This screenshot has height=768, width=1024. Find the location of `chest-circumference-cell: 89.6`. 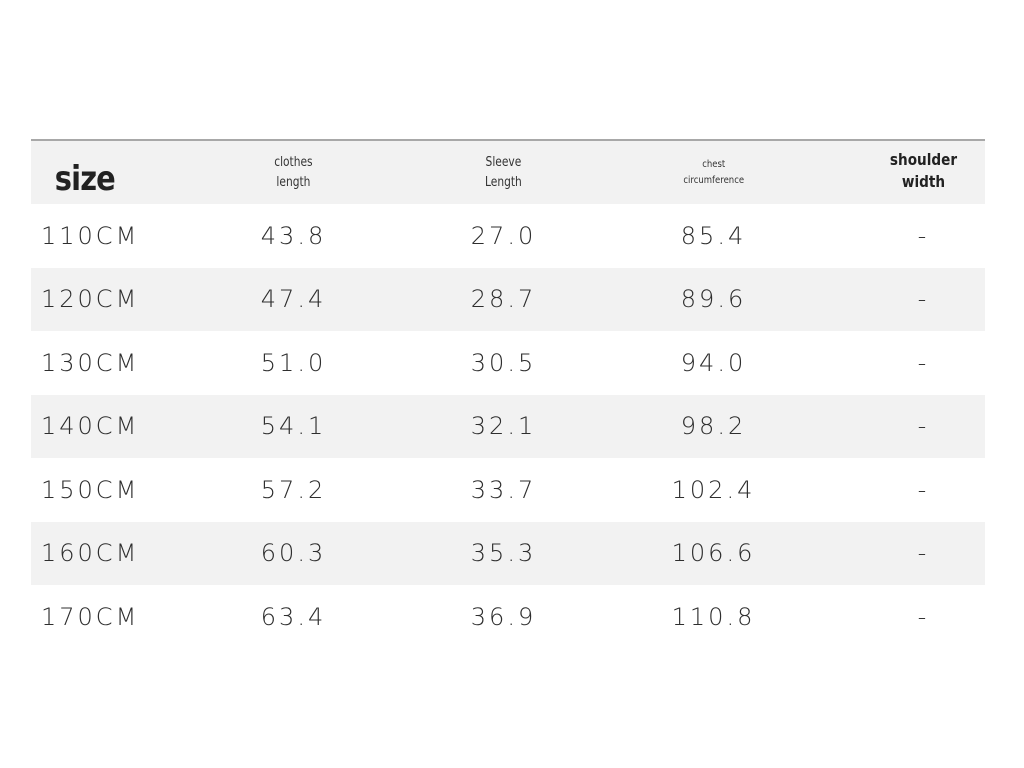

chest-circumference-cell: 89.6 is located at coordinates (713, 299).